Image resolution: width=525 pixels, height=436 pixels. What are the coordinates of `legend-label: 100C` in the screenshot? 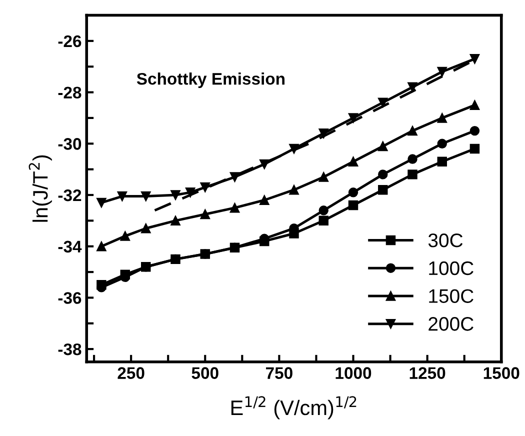 It's located at (451, 268).